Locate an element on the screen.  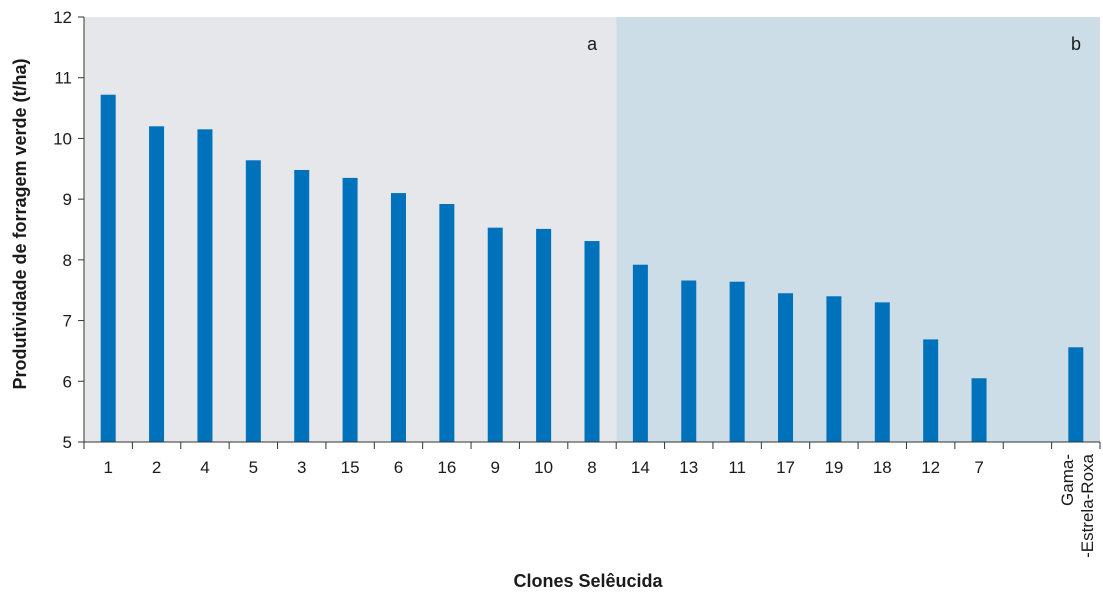
y-tick-label: 7 is located at coordinates (67, 321).